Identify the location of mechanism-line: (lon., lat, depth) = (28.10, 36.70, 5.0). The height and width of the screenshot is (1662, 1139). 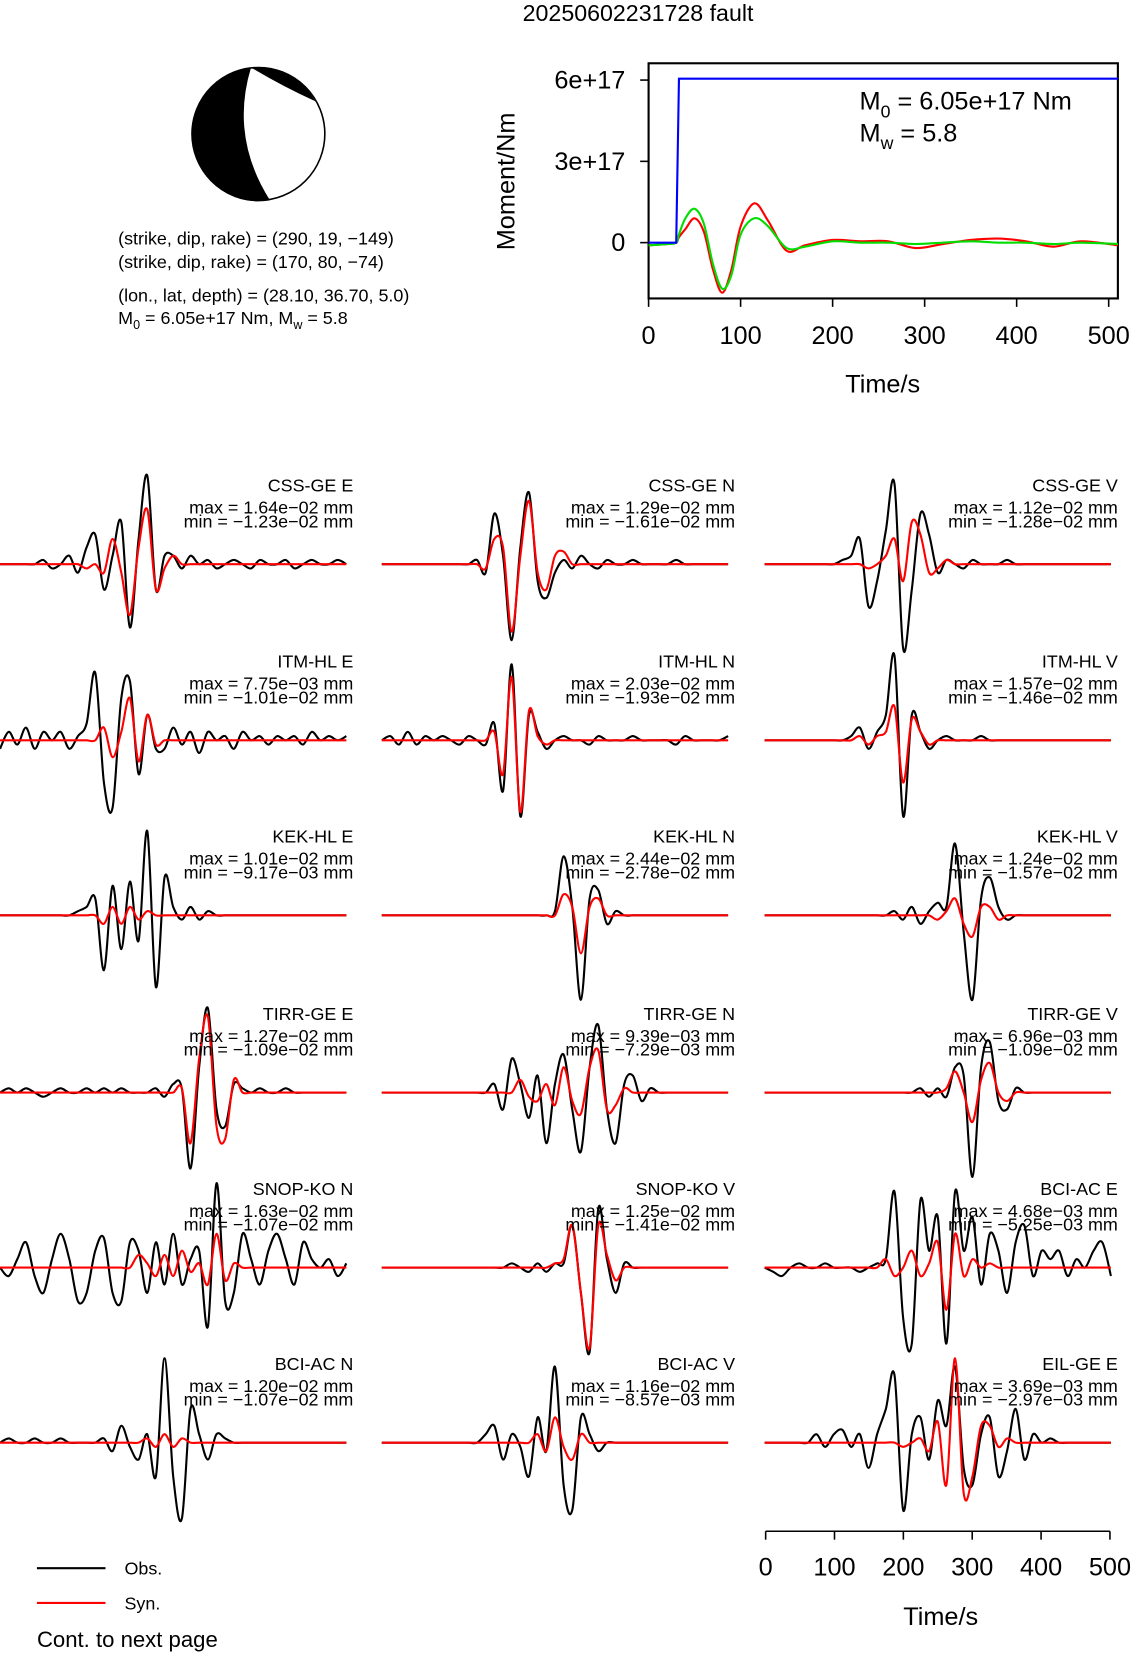
(263, 296).